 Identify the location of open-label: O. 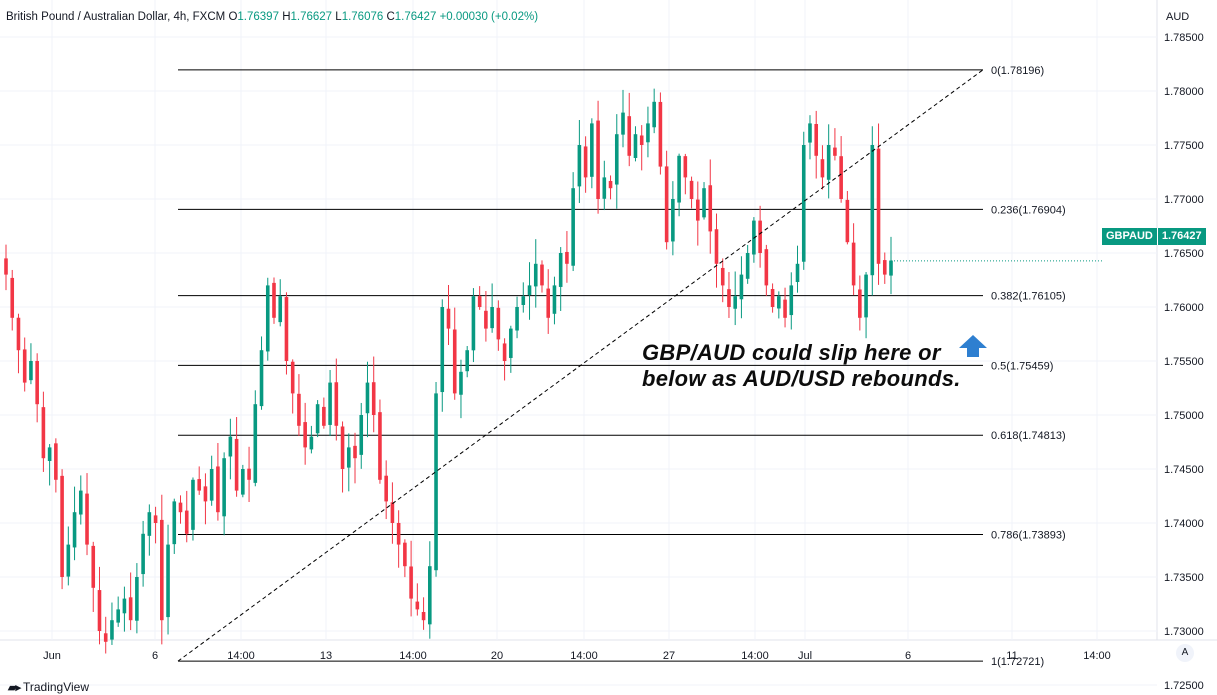
(233, 17).